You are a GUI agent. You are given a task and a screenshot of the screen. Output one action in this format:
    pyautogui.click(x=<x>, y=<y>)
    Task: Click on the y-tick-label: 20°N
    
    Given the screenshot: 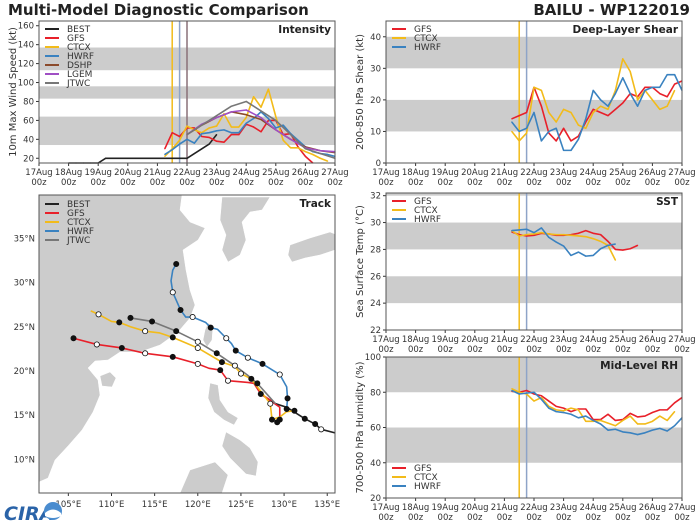 What is the action you would take?
    pyautogui.click(x=24, y=372)
    